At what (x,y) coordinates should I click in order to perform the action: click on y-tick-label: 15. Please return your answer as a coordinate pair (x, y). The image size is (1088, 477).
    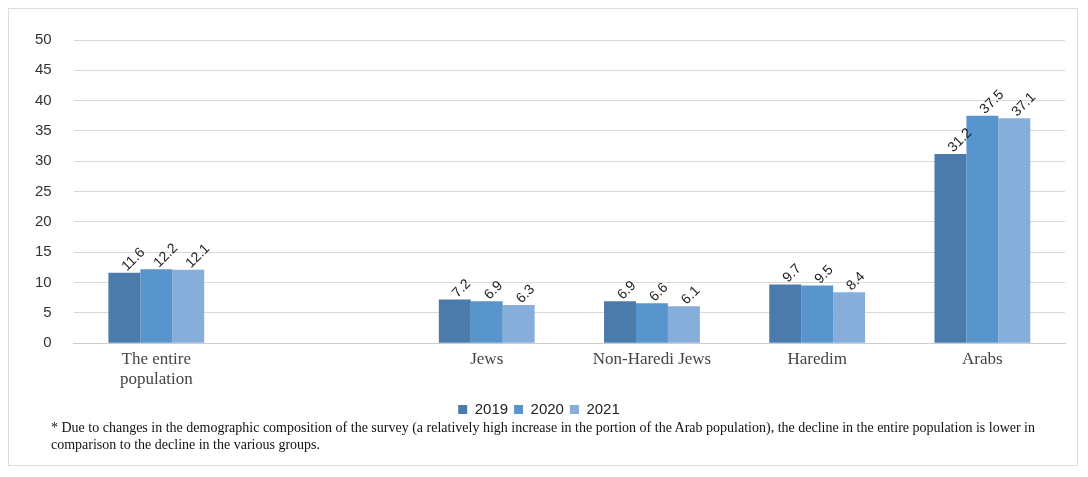
    Looking at the image, I should click on (43, 251).